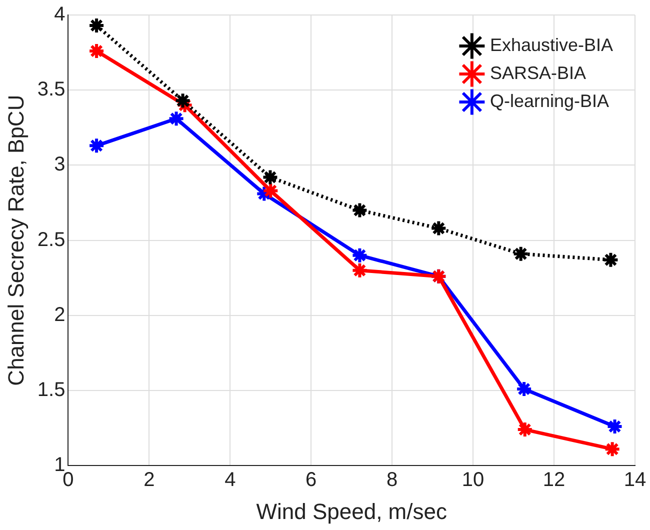 This screenshot has height=530, width=650. I want to click on y-tick-label: 3.5, so click(51, 89).